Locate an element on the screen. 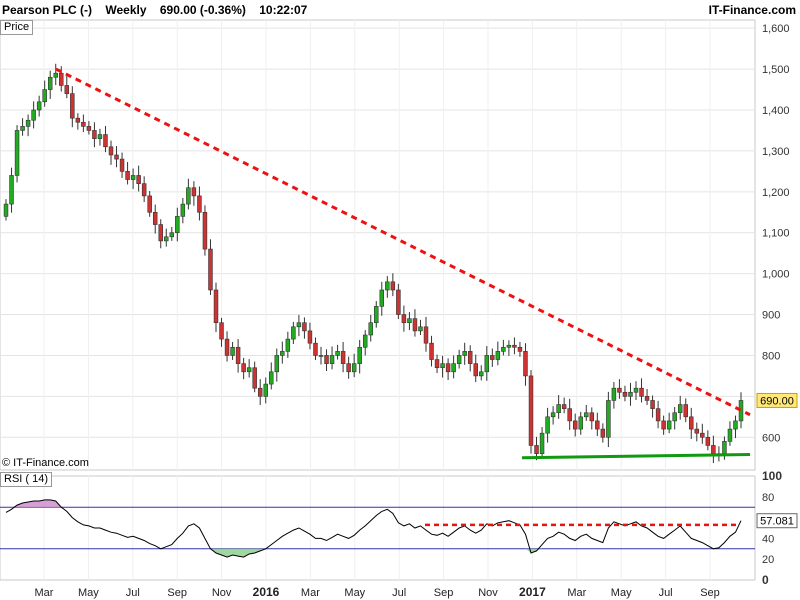 This screenshot has width=800, height=600. last-price-label: 690.00 is located at coordinates (777, 401).